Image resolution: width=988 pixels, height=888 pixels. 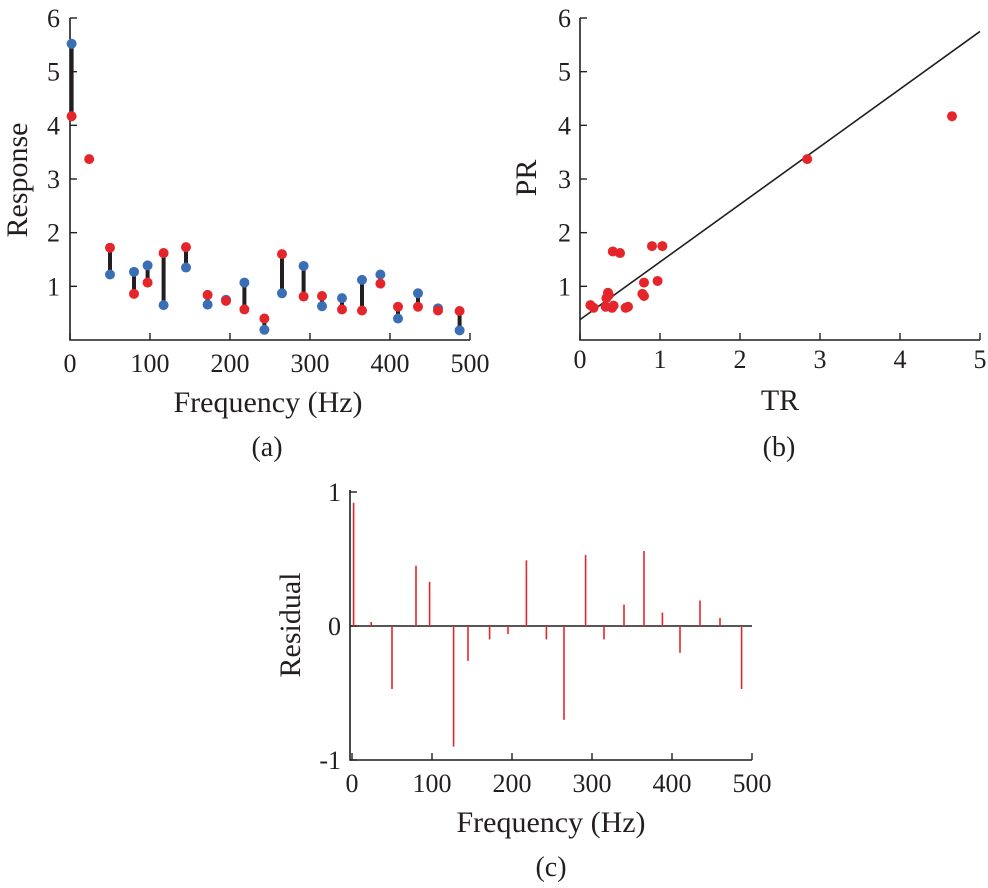 What do you see at coordinates (53, 179) in the screenshot?
I see `panel-a-y-tick-label: 3` at bounding box center [53, 179].